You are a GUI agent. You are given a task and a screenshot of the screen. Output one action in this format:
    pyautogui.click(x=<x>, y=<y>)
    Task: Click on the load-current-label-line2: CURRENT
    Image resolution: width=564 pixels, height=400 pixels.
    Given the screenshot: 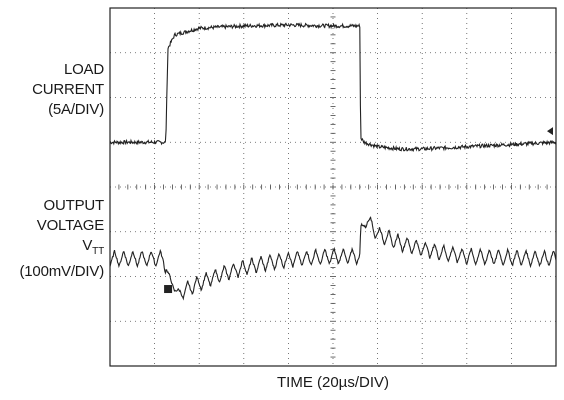 What is the action you would take?
    pyautogui.click(x=68, y=89)
    